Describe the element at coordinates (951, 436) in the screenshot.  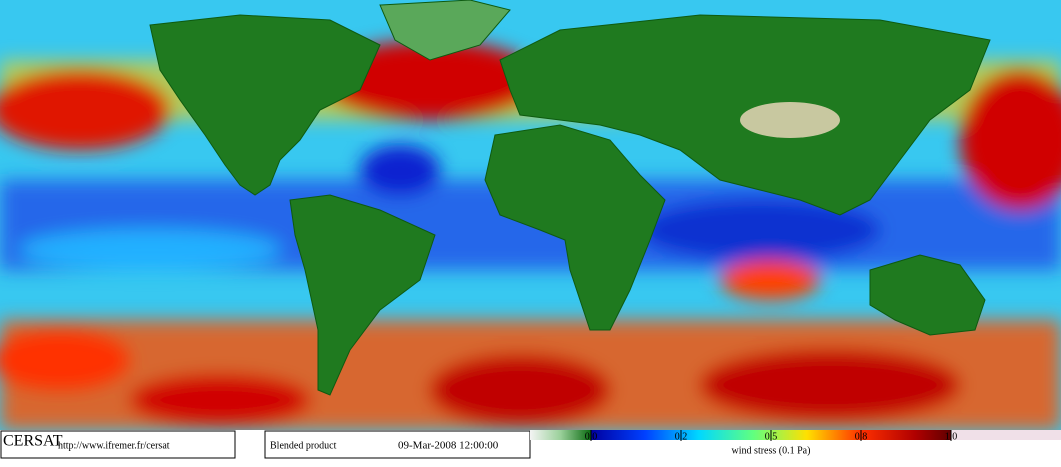
I see `colorbar-tick-label: 1.0` at that location.